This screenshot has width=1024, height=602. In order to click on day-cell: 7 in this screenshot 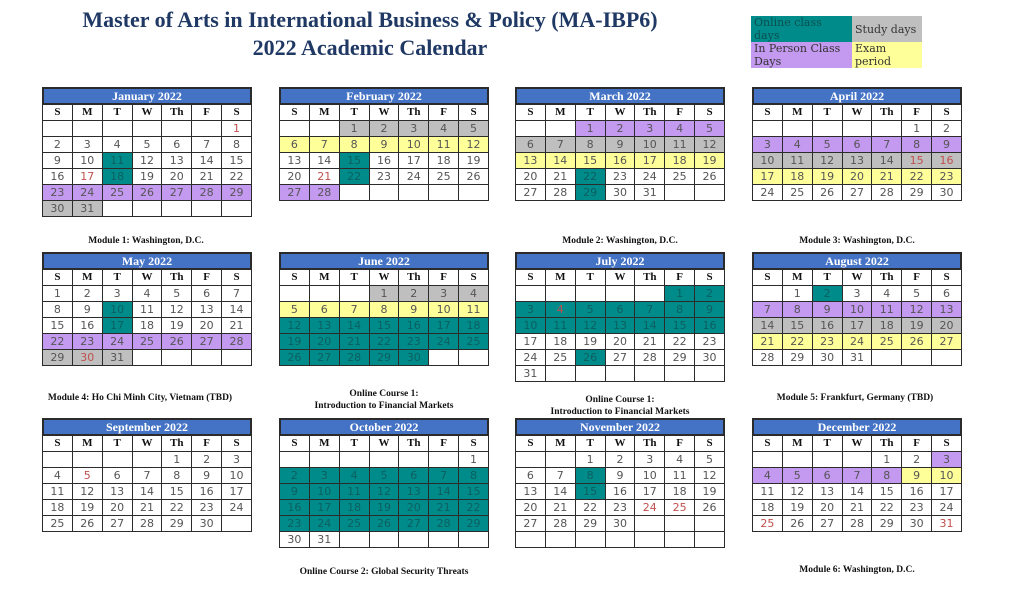, I will do `click(324, 144)`.